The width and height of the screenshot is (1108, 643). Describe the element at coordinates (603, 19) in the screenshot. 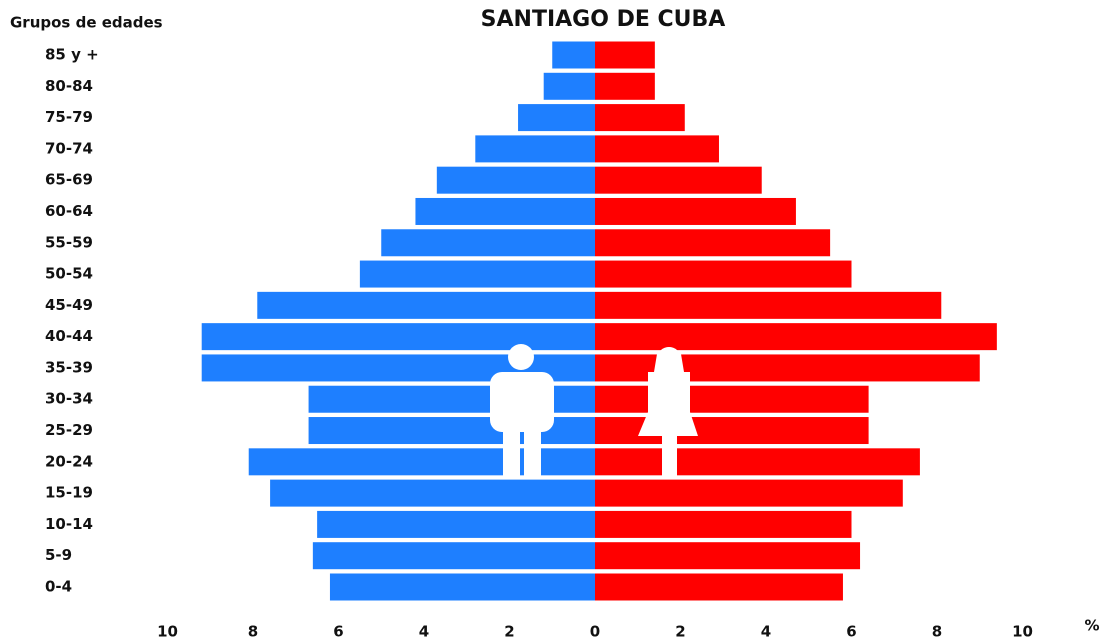

I see `chart-title: SANTIAGO DE CUBA` at that location.